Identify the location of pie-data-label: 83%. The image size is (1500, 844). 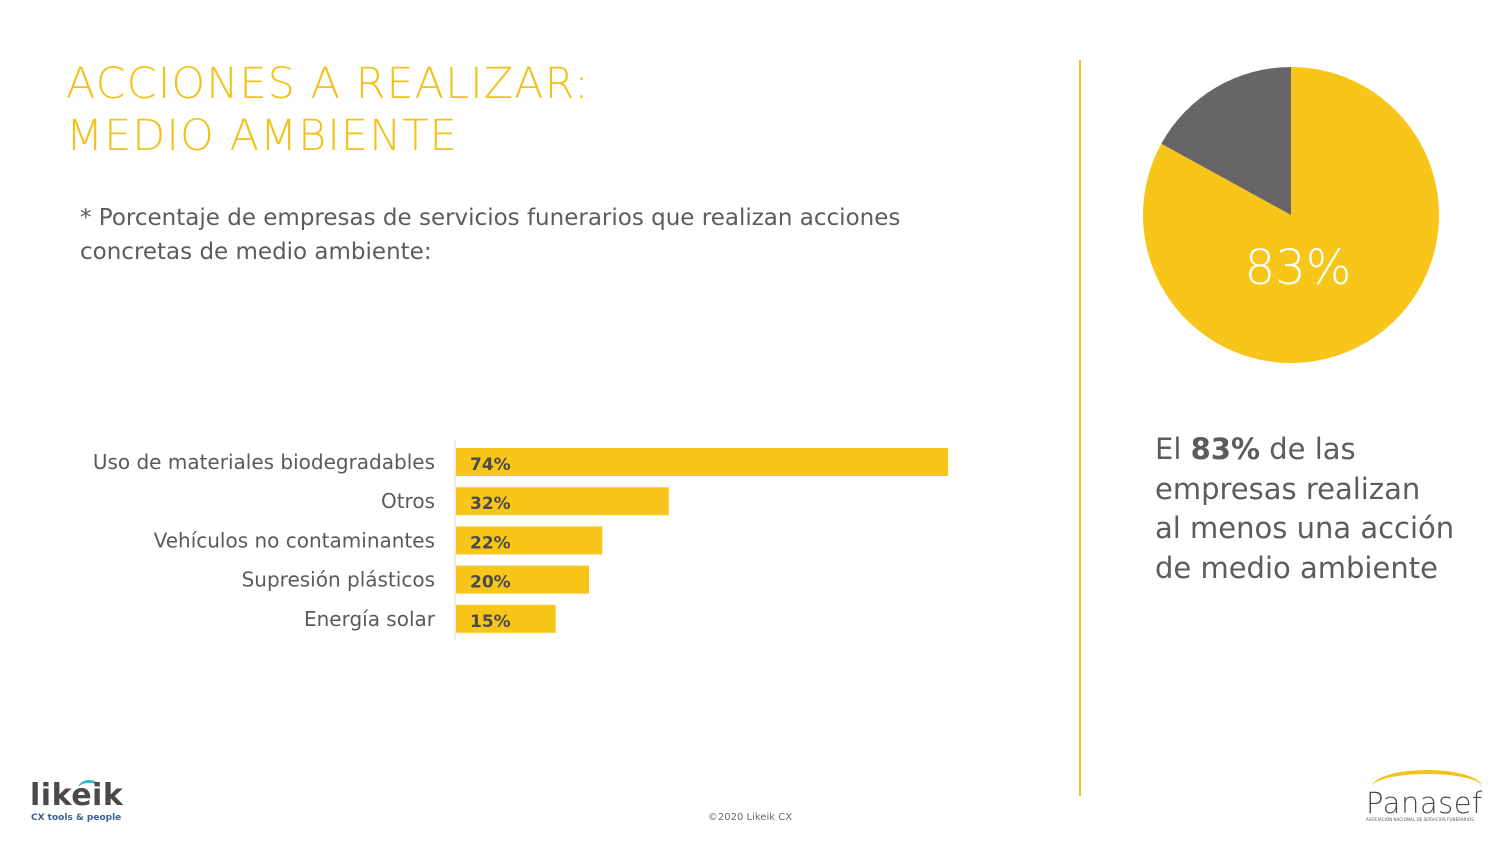
(1298, 268).